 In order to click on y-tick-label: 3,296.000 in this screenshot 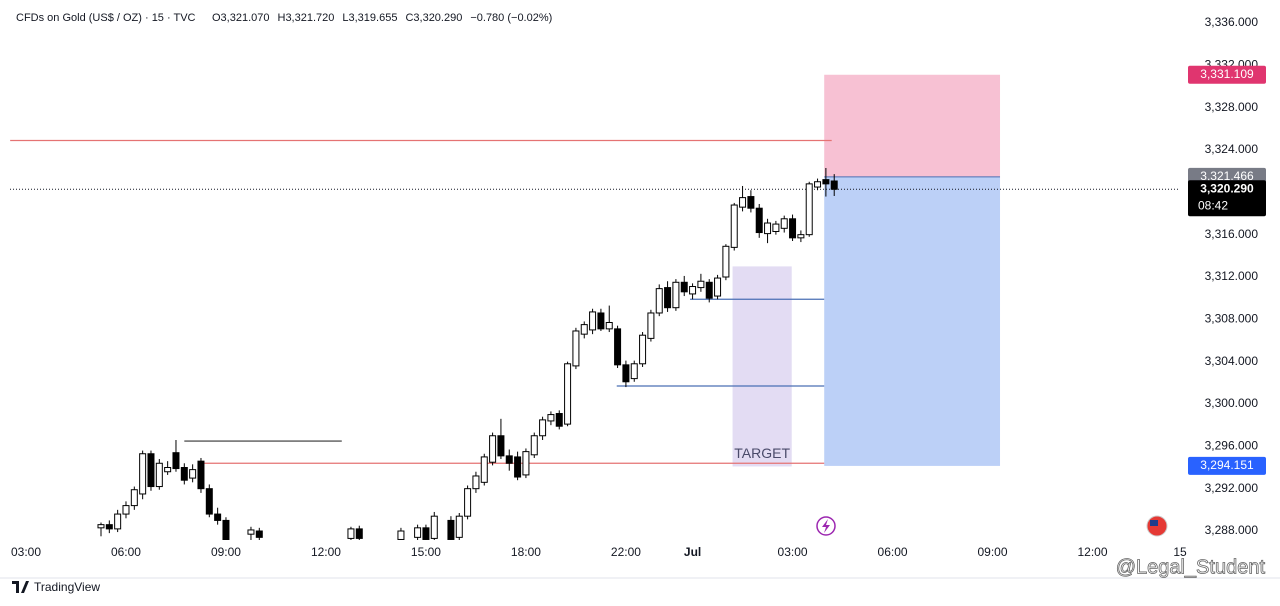, I will do `click(1232, 446)`.